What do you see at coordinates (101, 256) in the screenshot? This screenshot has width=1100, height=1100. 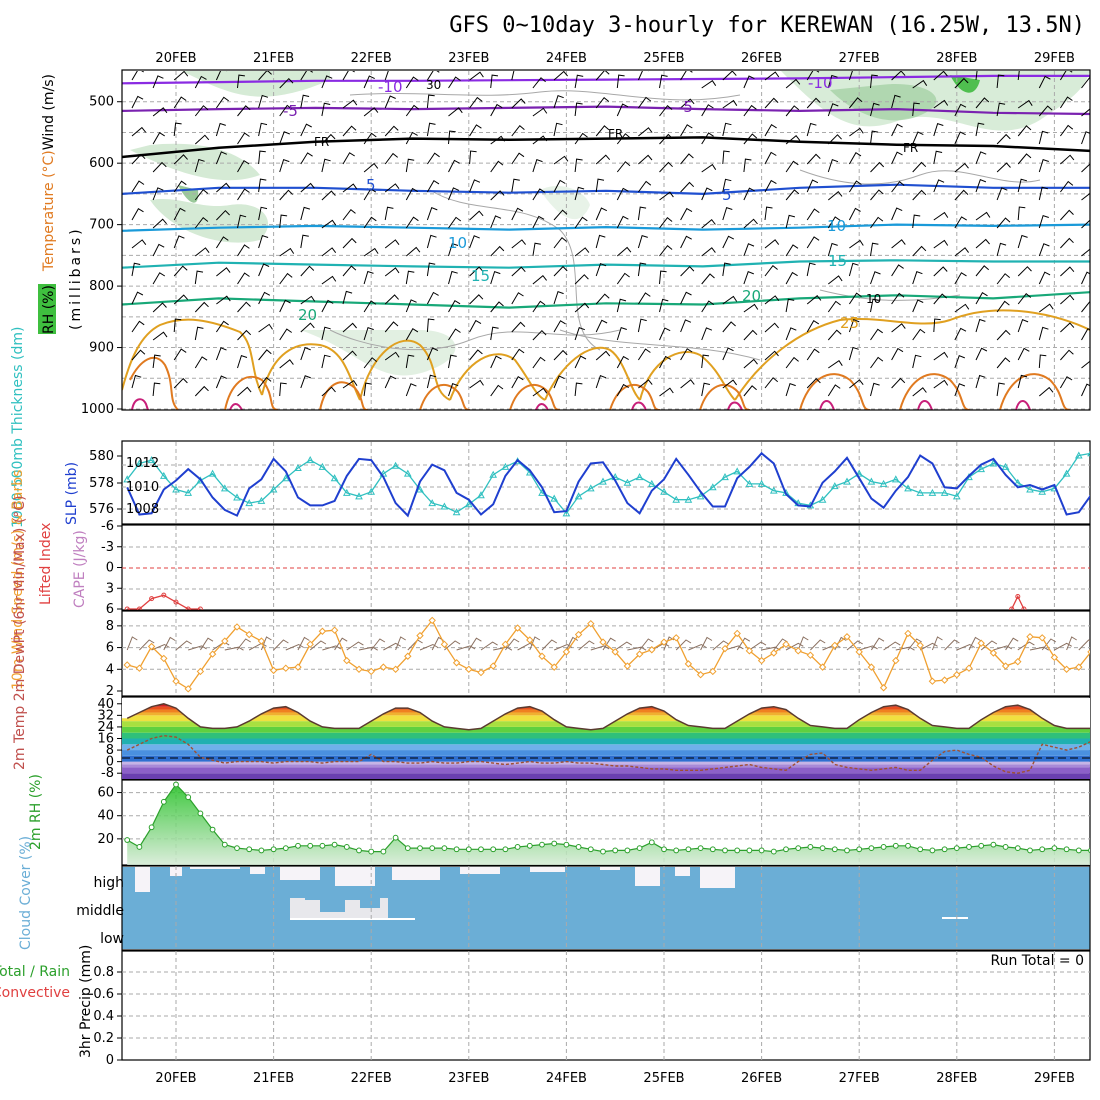 I see `pressure-axis: 500 600 700 800 900 1000` at bounding box center [101, 256].